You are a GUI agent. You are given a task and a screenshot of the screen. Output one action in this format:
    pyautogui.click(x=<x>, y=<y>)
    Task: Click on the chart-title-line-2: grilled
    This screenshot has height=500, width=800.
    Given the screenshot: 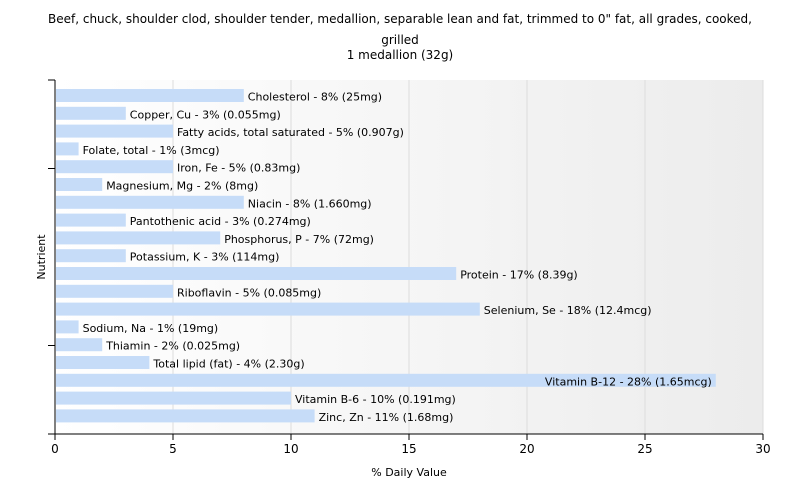 What is the action you would take?
    pyautogui.click(x=400, y=40)
    